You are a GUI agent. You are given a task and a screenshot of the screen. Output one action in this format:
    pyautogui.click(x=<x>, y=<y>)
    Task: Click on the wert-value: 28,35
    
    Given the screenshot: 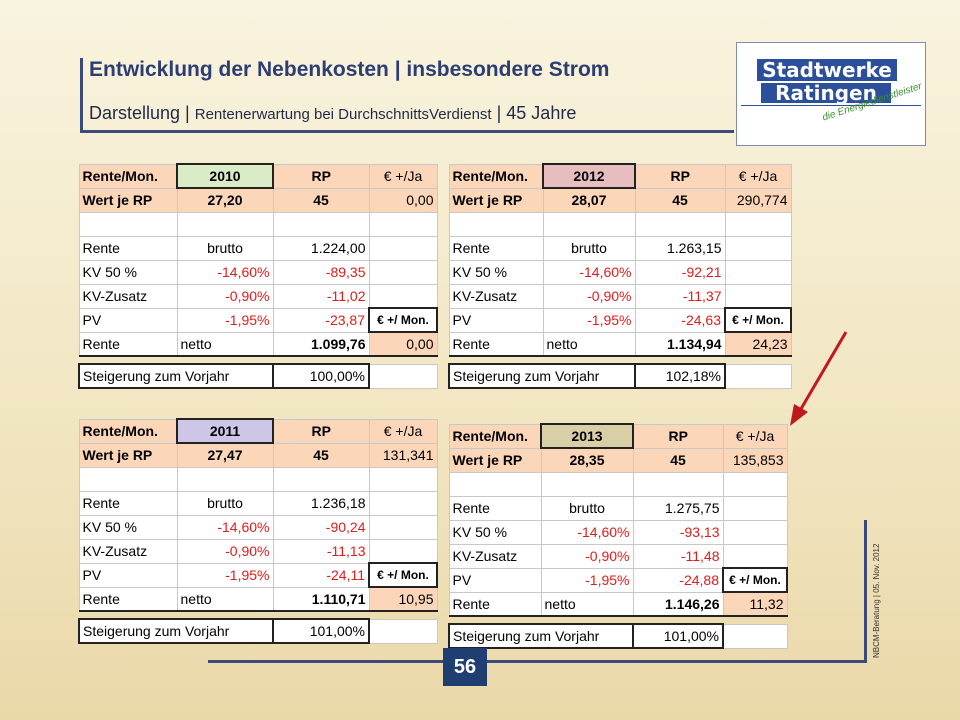 What is the action you would take?
    pyautogui.click(x=587, y=460)
    